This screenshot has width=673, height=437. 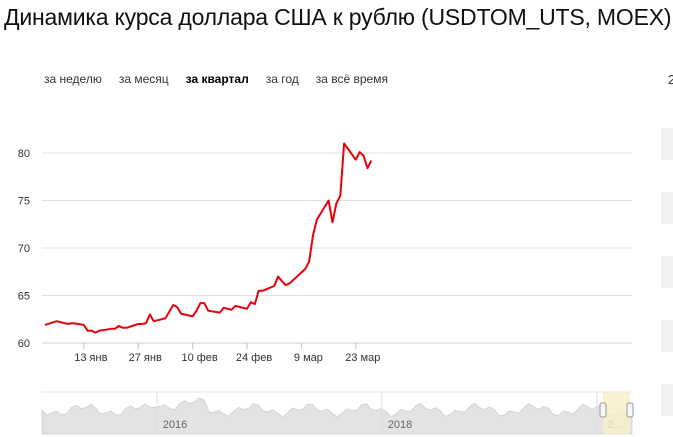 What do you see at coordinates (362, 358) in the screenshot?
I see `x-tick-label: 23 мар` at bounding box center [362, 358].